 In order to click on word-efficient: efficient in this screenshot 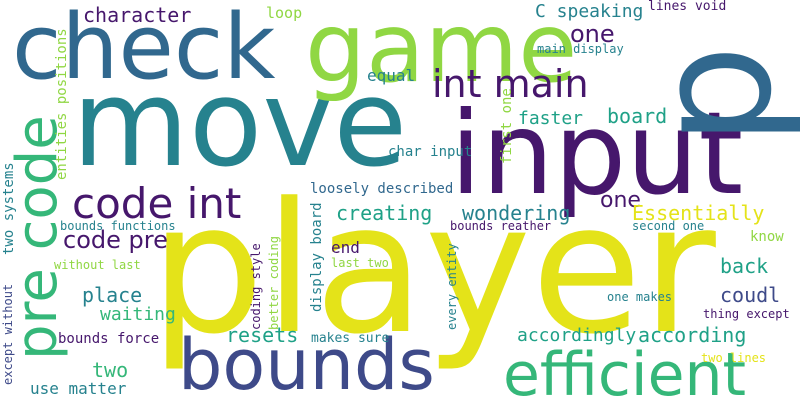, I will do `click(625, 370)`.